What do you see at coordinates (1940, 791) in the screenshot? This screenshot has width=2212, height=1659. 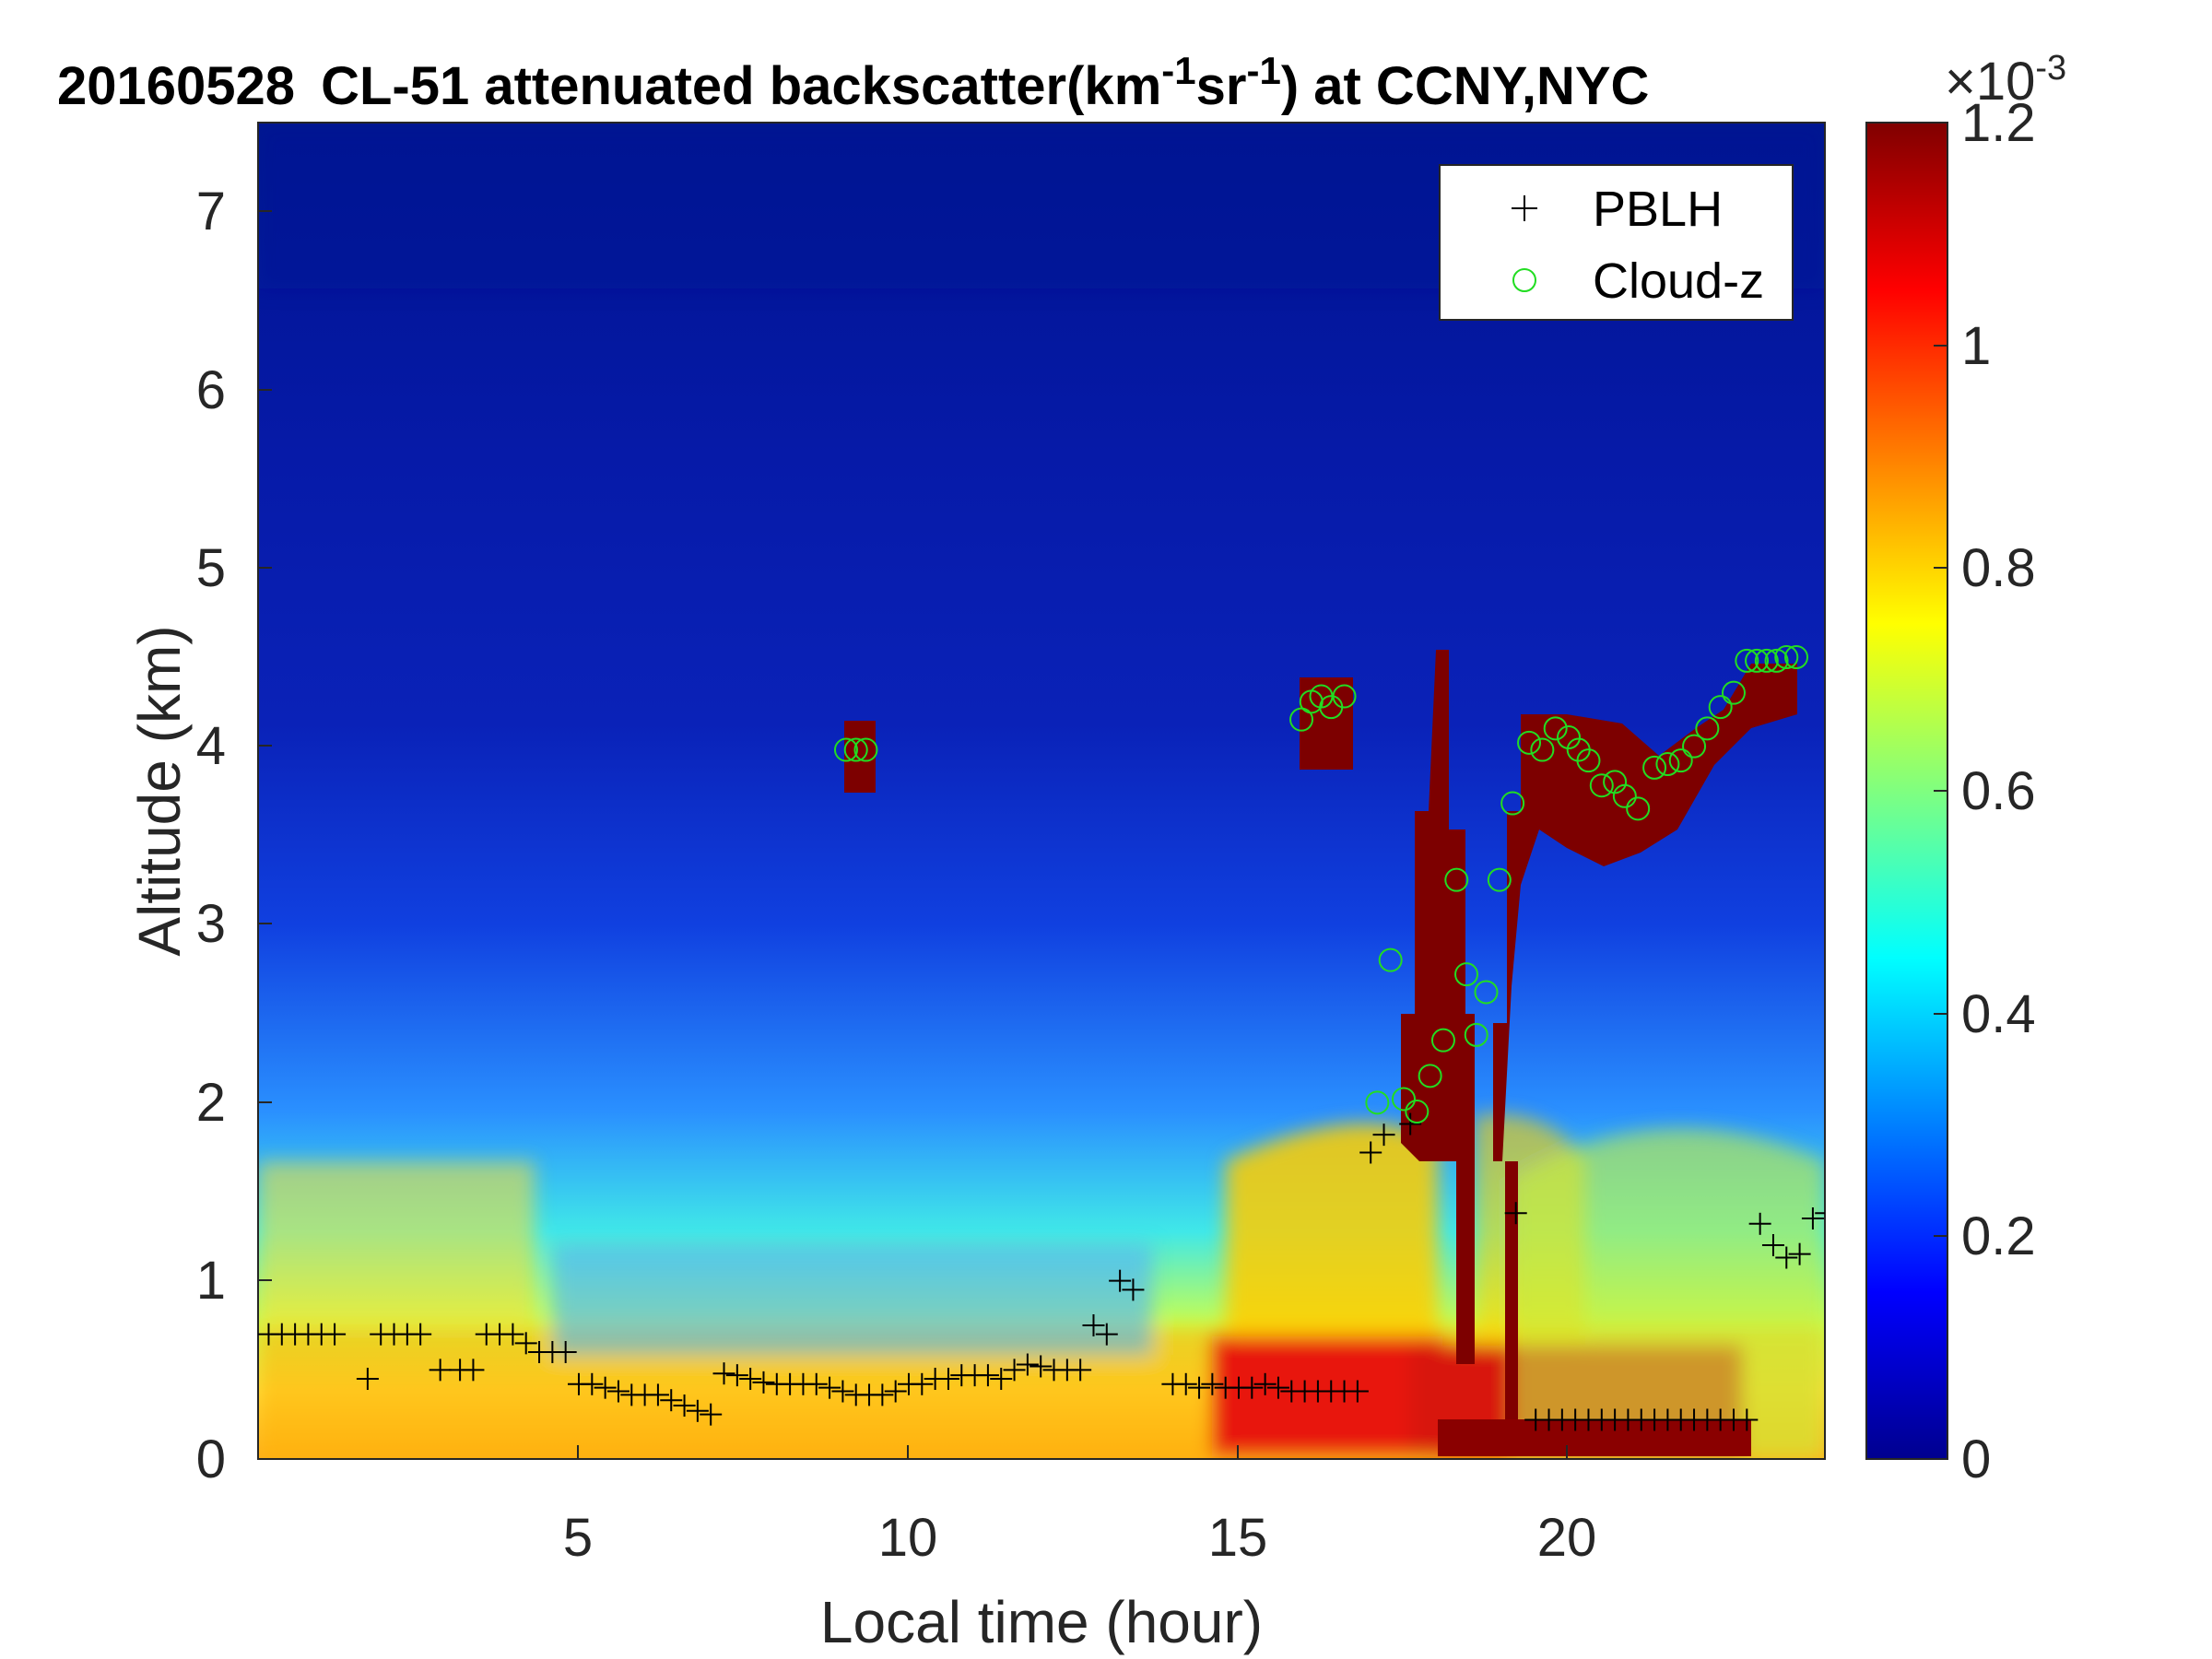 I see `colorbar-ticks` at bounding box center [1940, 791].